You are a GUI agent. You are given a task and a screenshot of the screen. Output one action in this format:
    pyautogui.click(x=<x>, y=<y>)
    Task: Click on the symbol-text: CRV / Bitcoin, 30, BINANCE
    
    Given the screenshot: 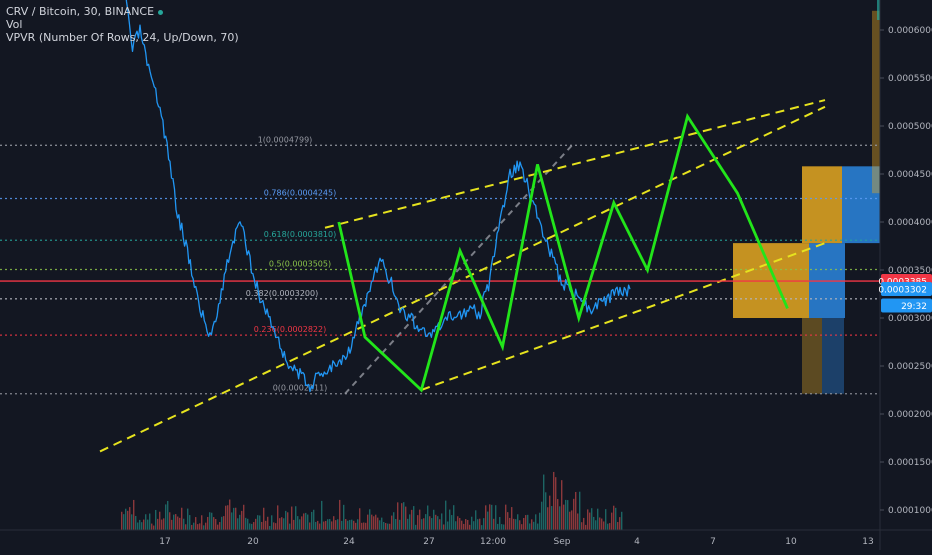 What is the action you would take?
    pyautogui.click(x=80, y=11)
    